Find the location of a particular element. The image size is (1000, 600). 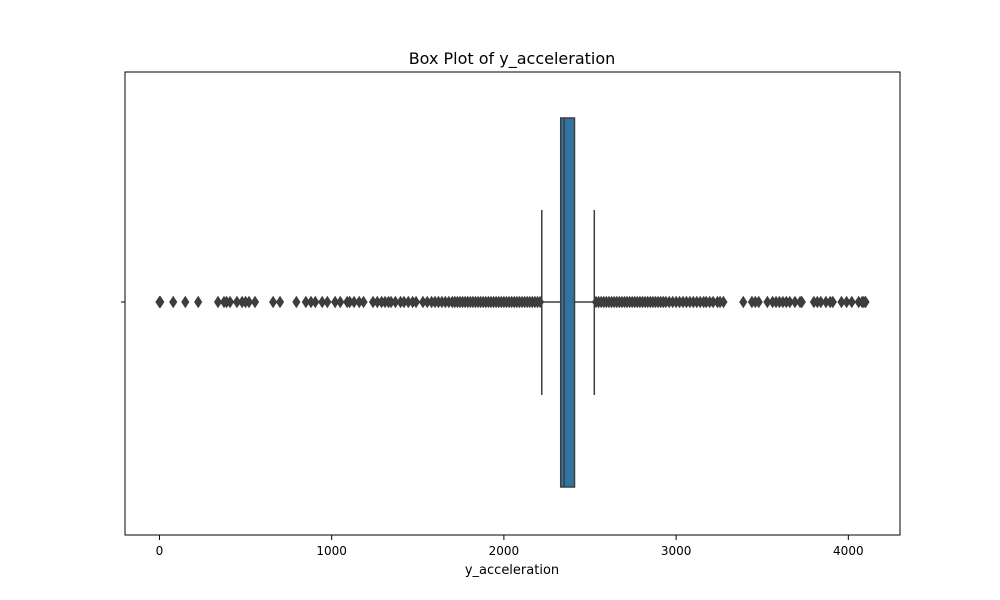

x-tick-label: 3000 is located at coordinates (676, 551).